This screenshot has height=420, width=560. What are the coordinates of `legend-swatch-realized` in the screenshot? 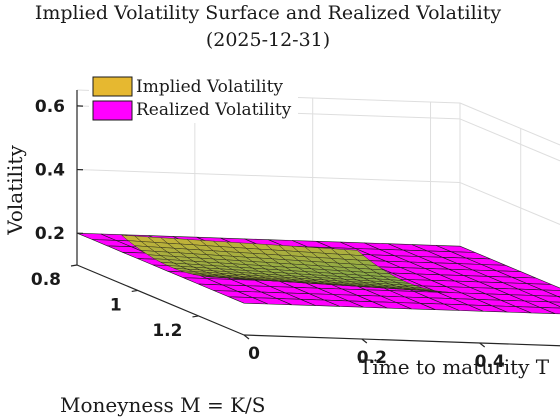 It's located at (112, 110).